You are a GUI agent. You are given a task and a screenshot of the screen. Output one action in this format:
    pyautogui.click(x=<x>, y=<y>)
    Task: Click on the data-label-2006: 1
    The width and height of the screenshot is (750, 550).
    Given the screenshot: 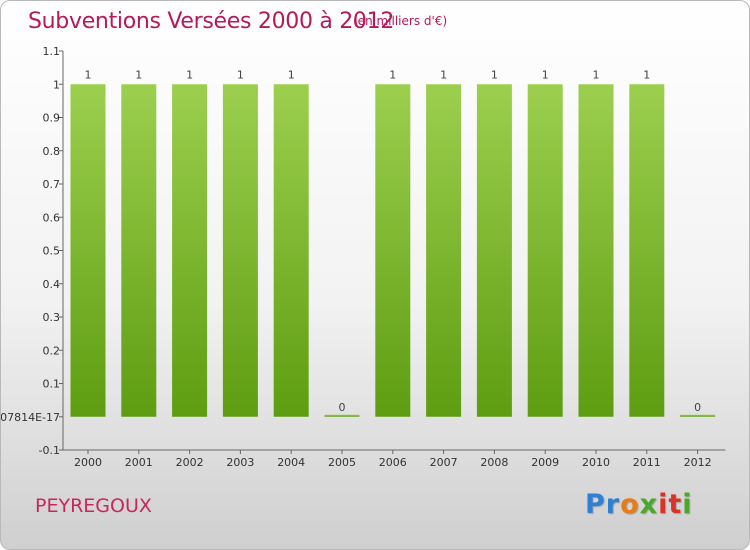 What is the action you would take?
    pyautogui.click(x=392, y=74)
    